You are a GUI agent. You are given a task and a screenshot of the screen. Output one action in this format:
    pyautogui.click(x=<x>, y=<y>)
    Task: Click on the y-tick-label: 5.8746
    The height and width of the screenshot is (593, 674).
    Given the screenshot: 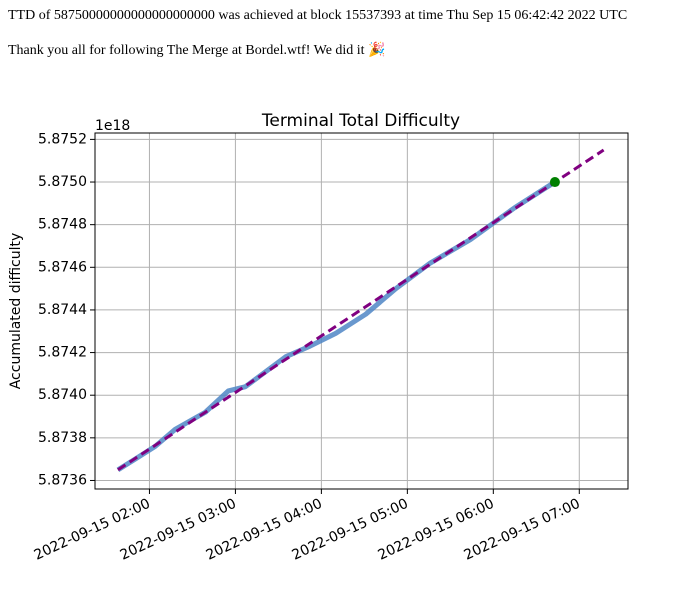 What is the action you would take?
    pyautogui.click(x=62, y=267)
    